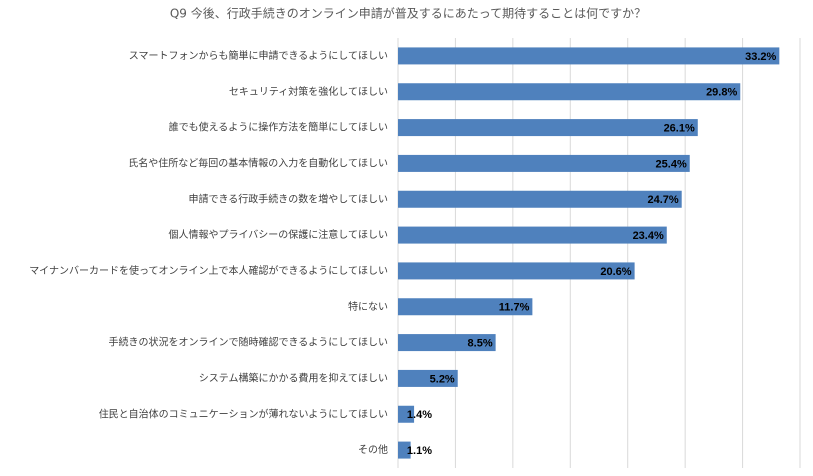  Describe the element at coordinates (480, 343) in the screenshot. I see `value-label: 8.5%` at that location.